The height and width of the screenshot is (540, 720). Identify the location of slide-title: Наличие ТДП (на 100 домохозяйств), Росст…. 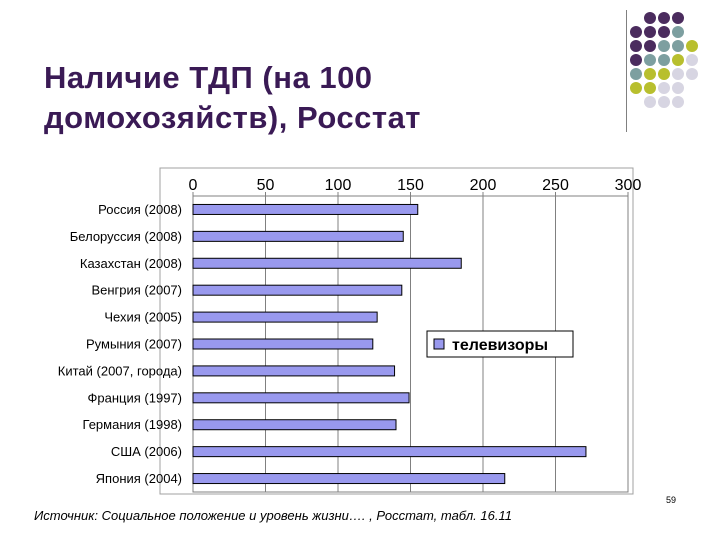
(232, 97).